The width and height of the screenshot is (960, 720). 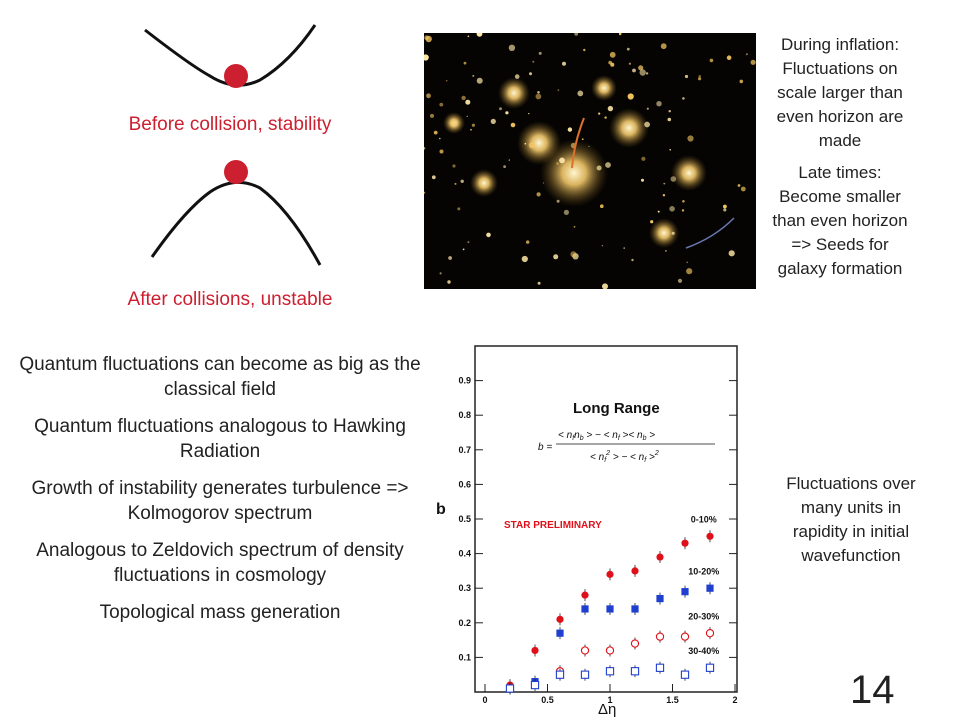 I want to click on svg-text: b =, so click(x=545, y=447).